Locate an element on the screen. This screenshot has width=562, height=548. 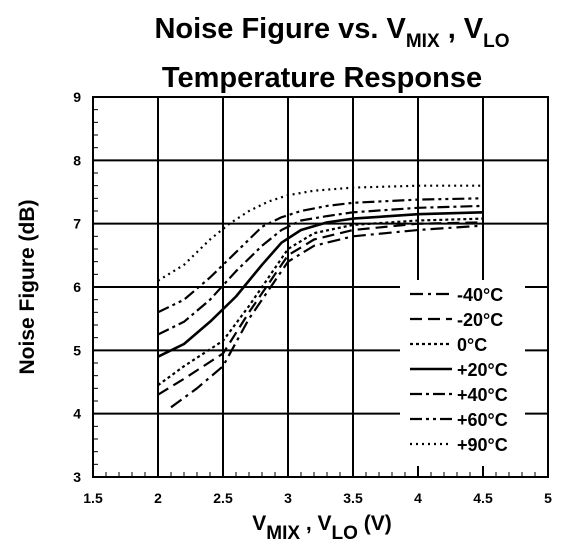
chart-title-line-1: Noise Figure vs. VMIX , VLO is located at coordinates (331, 32).